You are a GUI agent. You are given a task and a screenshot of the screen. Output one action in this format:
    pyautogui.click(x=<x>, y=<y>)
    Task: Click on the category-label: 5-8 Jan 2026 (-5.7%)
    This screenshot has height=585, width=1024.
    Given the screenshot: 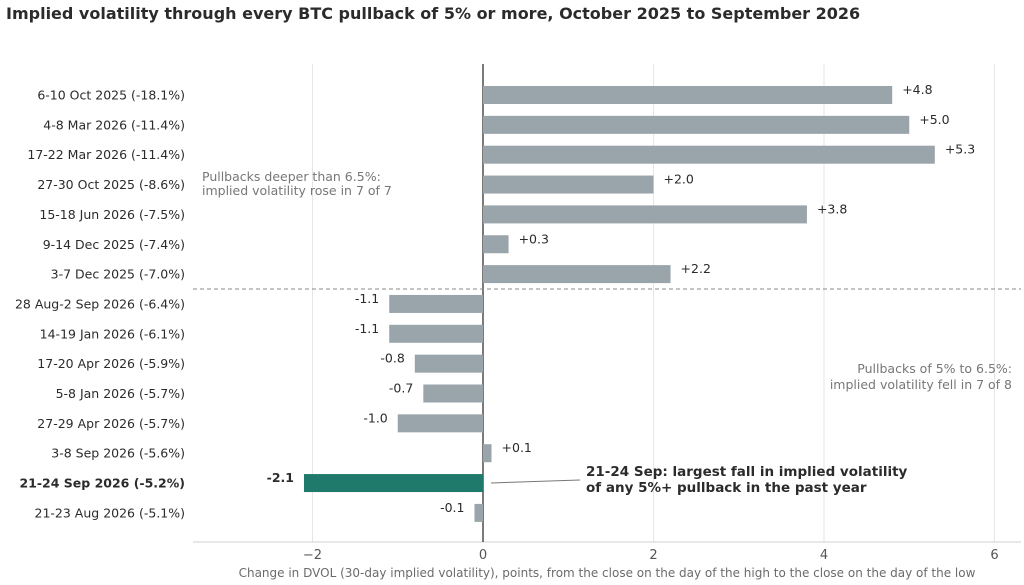 What is the action you would take?
    pyautogui.click(x=120, y=393)
    